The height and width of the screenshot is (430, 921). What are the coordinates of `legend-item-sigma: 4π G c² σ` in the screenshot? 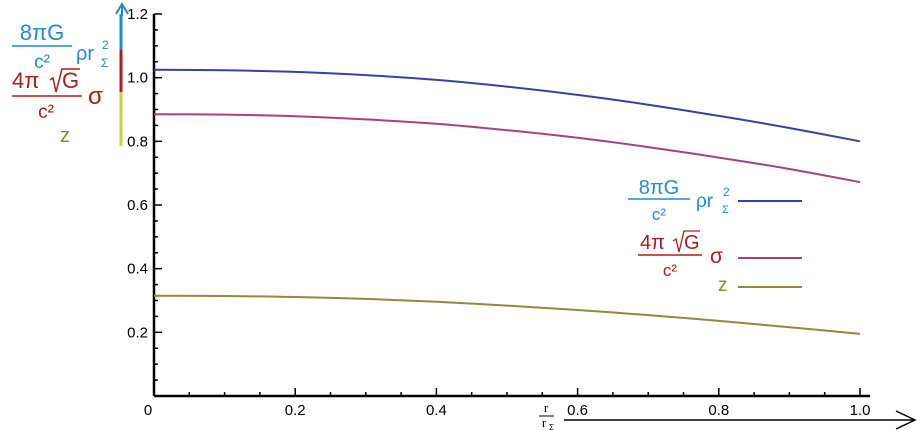 It's located at (720, 255).